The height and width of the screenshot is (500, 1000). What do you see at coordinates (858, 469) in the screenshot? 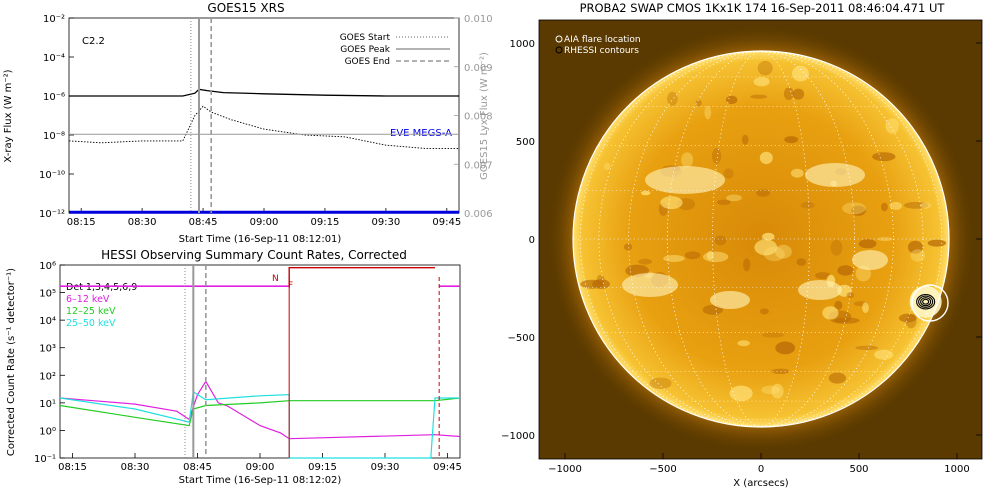
I see `sun-x-tick-label: 500` at bounding box center [858, 469].